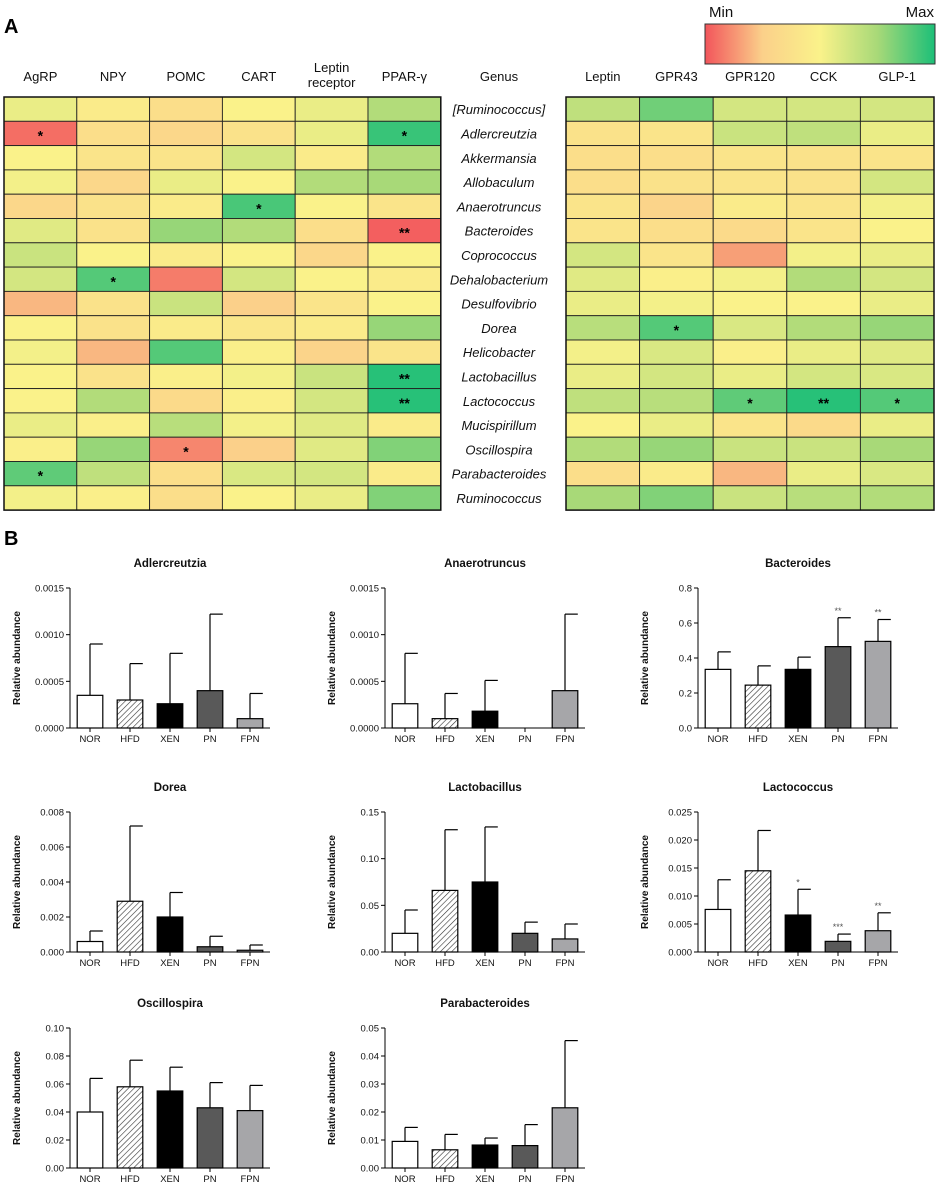  I want to click on column-header-leptin: Leptin, so click(602, 76).